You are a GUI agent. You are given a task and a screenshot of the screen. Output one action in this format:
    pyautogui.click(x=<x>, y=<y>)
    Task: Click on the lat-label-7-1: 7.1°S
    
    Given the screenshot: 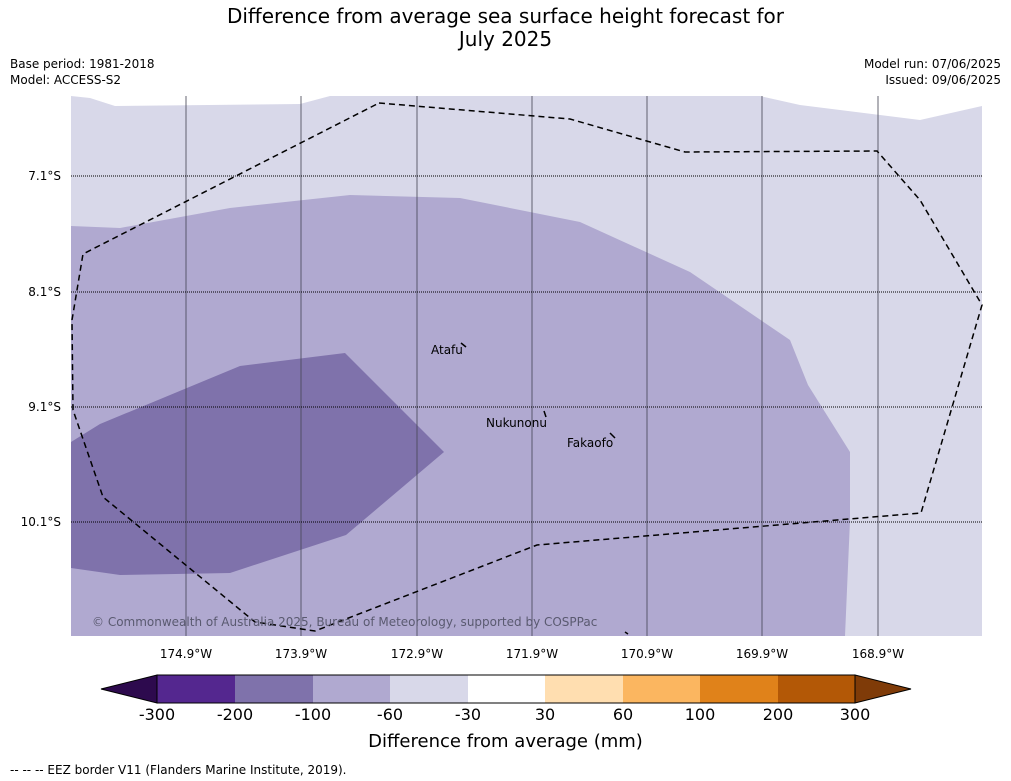 What is the action you would take?
    pyautogui.click(x=44, y=176)
    